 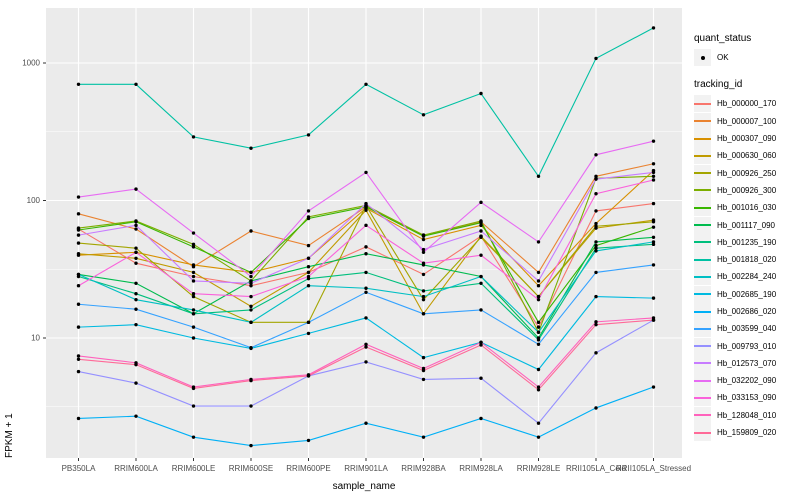 I want to click on legend-item-label: Hb_002685_190, so click(x=747, y=294).